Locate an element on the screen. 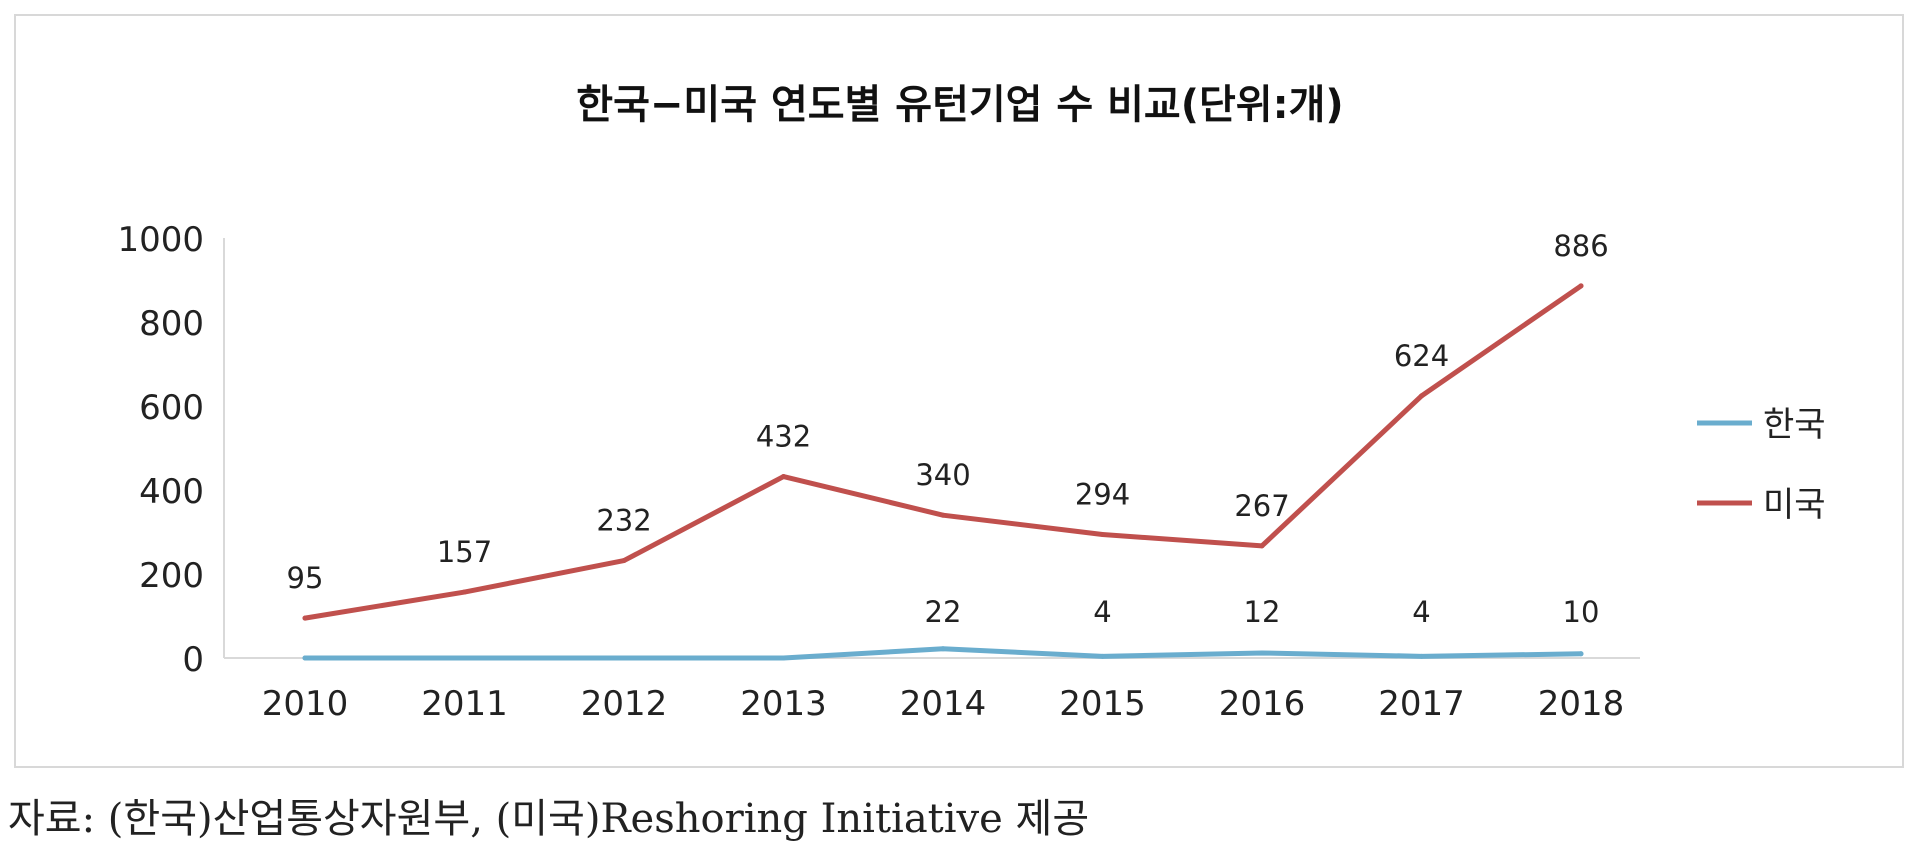 This screenshot has width=1920, height=856. x-tick-label: 2011 is located at coordinates (464, 704).